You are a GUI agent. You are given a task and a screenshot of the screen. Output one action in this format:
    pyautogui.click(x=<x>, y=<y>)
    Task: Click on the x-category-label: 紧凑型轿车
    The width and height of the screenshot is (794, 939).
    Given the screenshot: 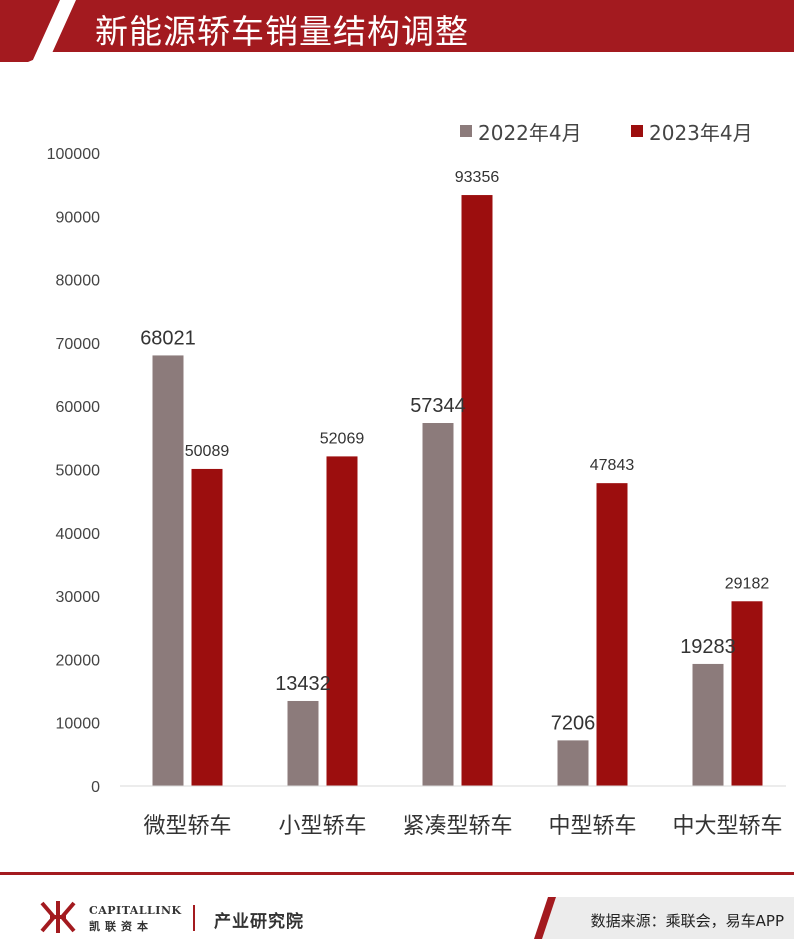 What is the action you would take?
    pyautogui.click(x=457, y=826)
    